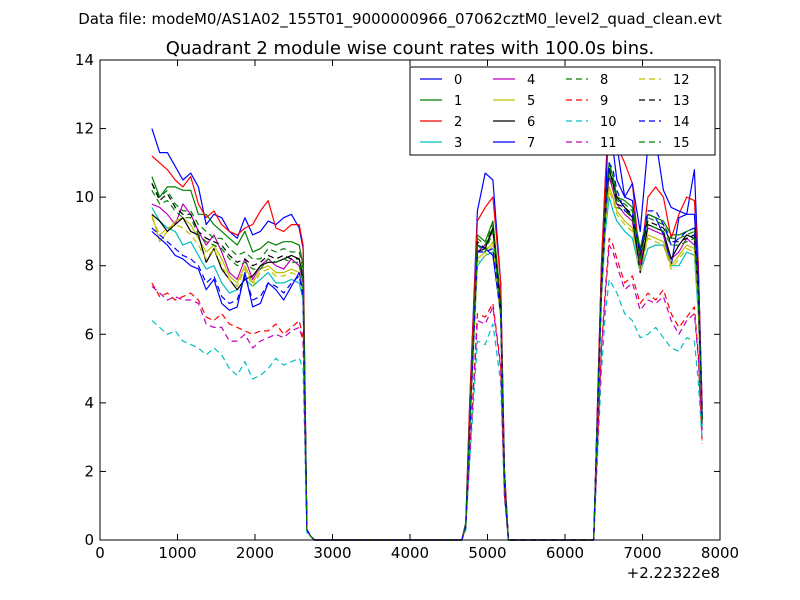 The image size is (800, 600). Describe the element at coordinates (84, 197) in the screenshot. I see `y-tick-label: 10` at that location.